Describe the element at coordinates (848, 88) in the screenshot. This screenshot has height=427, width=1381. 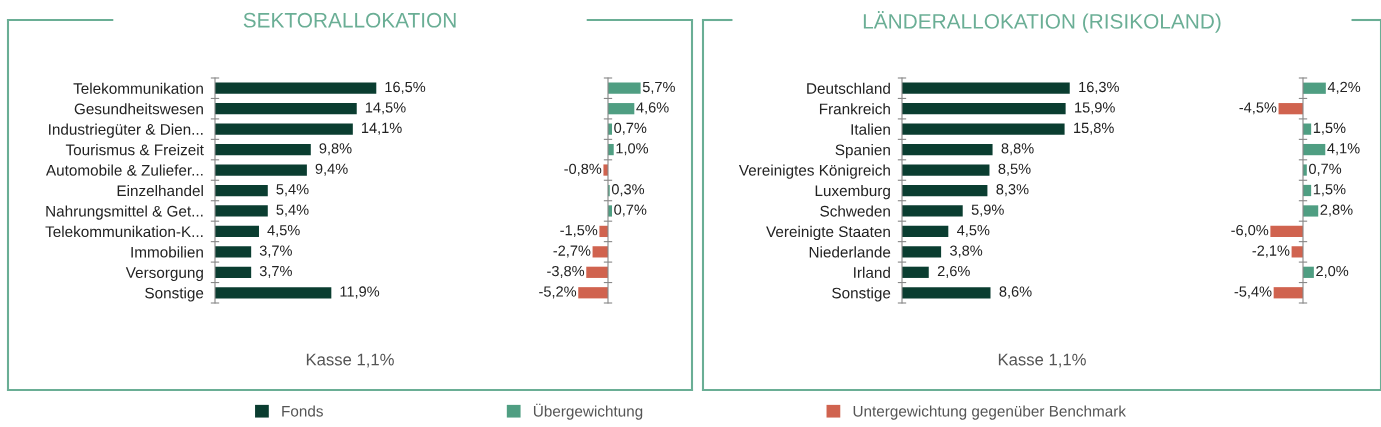
I see `y-tick-label: Deutschland` at that location.